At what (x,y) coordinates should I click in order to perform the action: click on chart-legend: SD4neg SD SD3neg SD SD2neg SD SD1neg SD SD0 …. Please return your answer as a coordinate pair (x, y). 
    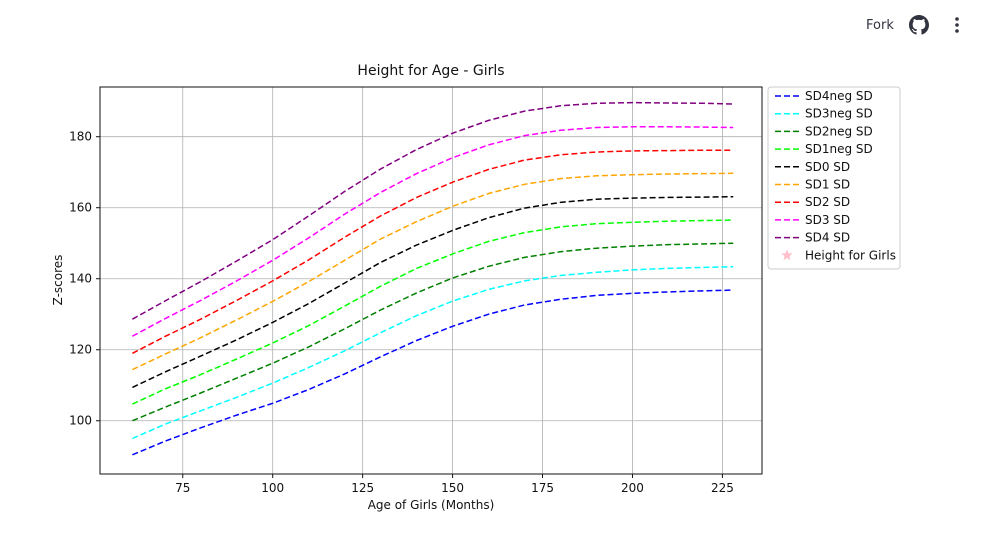
    Looking at the image, I should click on (834, 178).